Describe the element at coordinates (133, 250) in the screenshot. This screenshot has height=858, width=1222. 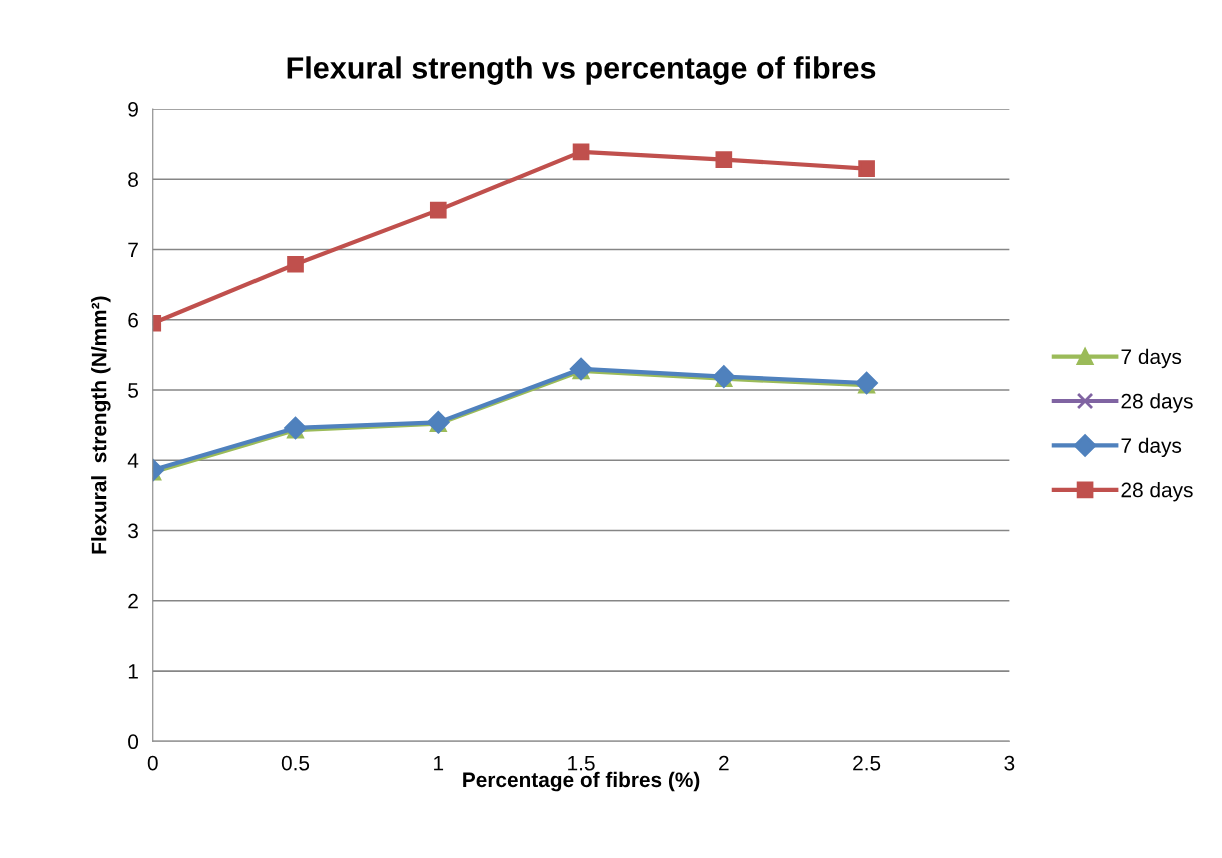
I see `y-tick-label: 7` at that location.